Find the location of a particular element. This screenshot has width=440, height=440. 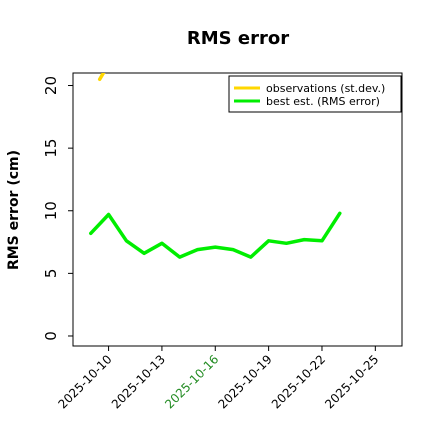

x-tick-label: 2025-10-22 is located at coordinates (298, 381).